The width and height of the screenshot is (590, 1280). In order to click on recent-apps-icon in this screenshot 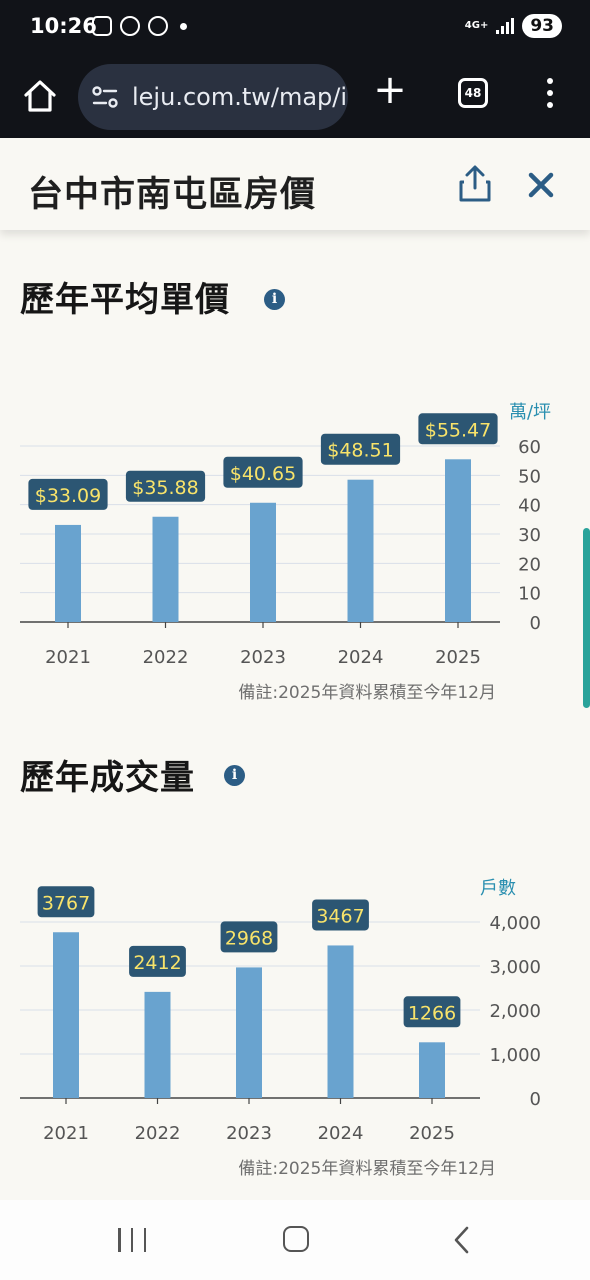, I will do `click(132, 1240)`.